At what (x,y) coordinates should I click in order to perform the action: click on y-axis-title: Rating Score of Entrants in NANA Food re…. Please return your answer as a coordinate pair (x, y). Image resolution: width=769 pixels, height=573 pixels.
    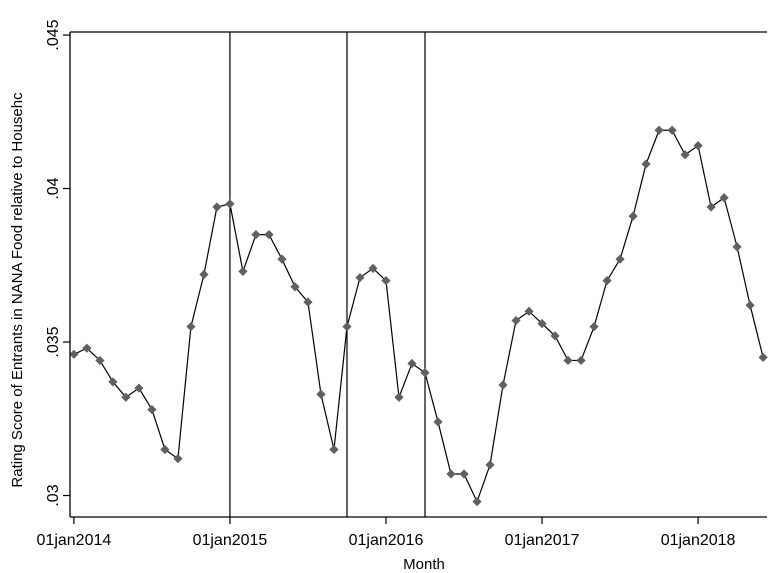
    Looking at the image, I should click on (17, 290).